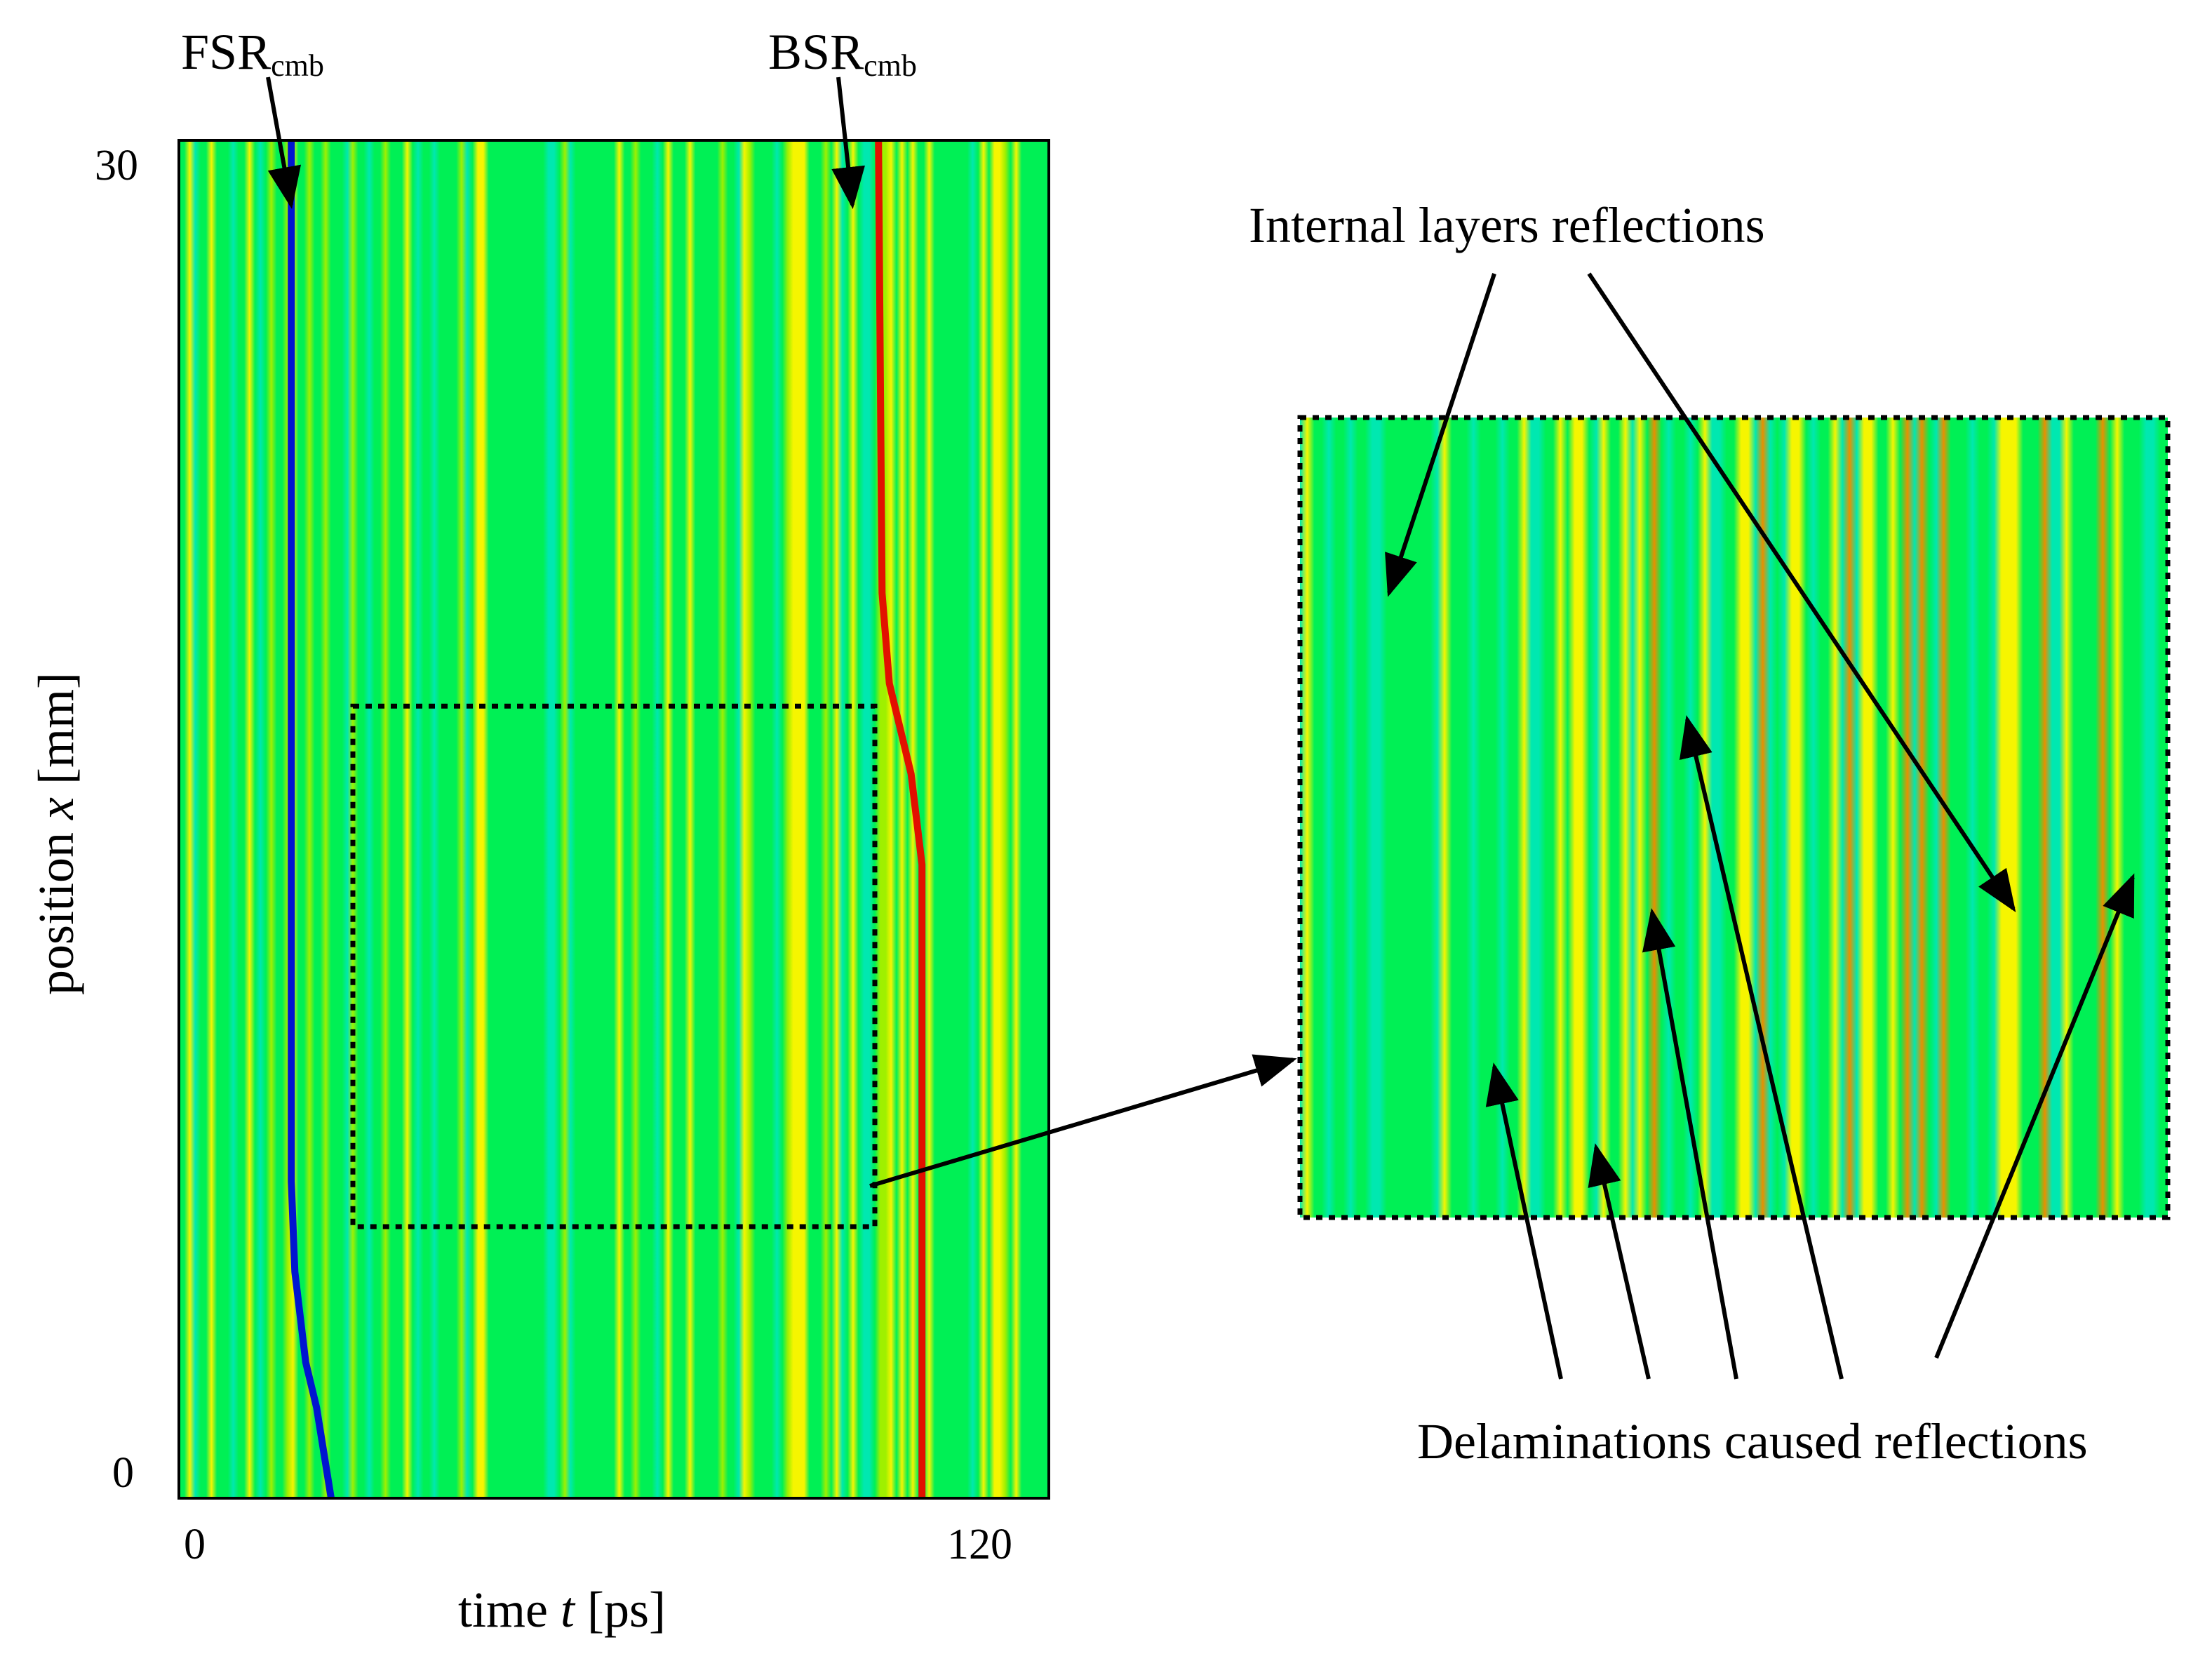  Describe the element at coordinates (56, 808) in the screenshot. I see `y-axis-label-var: x` at that location.